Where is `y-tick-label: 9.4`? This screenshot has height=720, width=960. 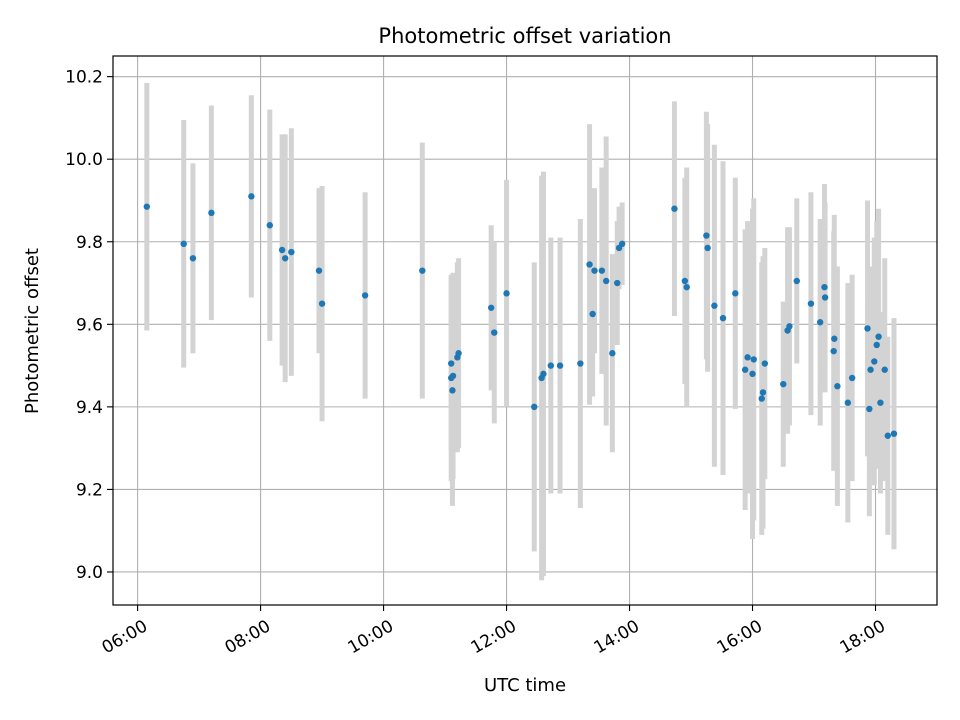 y-tick-label: 9.4 is located at coordinates (89, 408).